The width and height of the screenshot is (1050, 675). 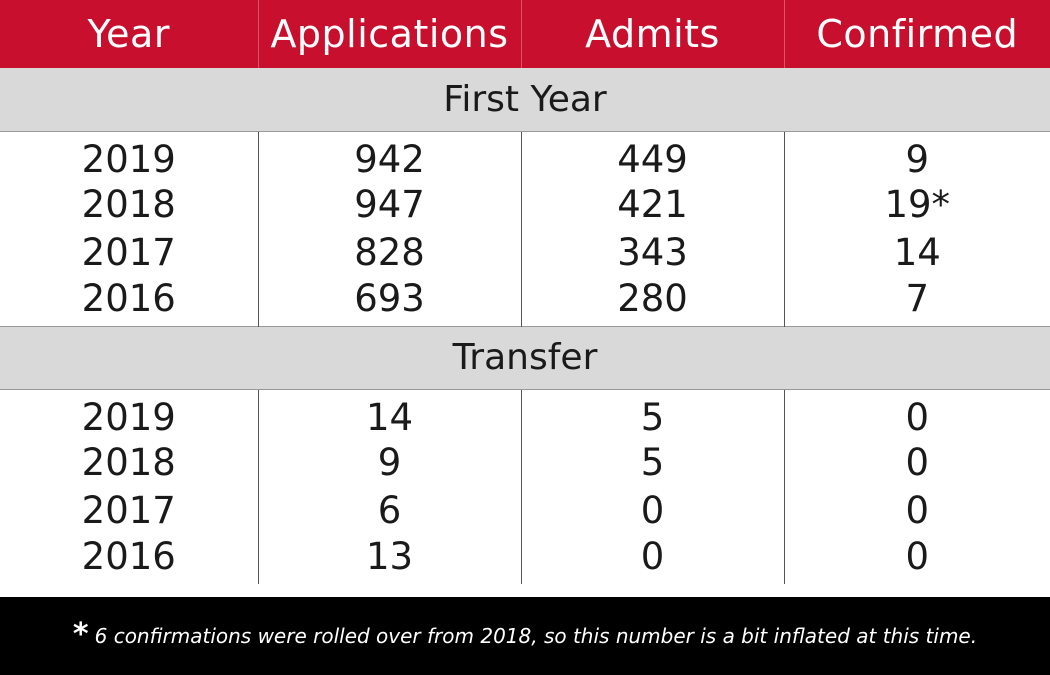 I want to click on table-row: 2016 13 0 0, so click(x=525, y=559).